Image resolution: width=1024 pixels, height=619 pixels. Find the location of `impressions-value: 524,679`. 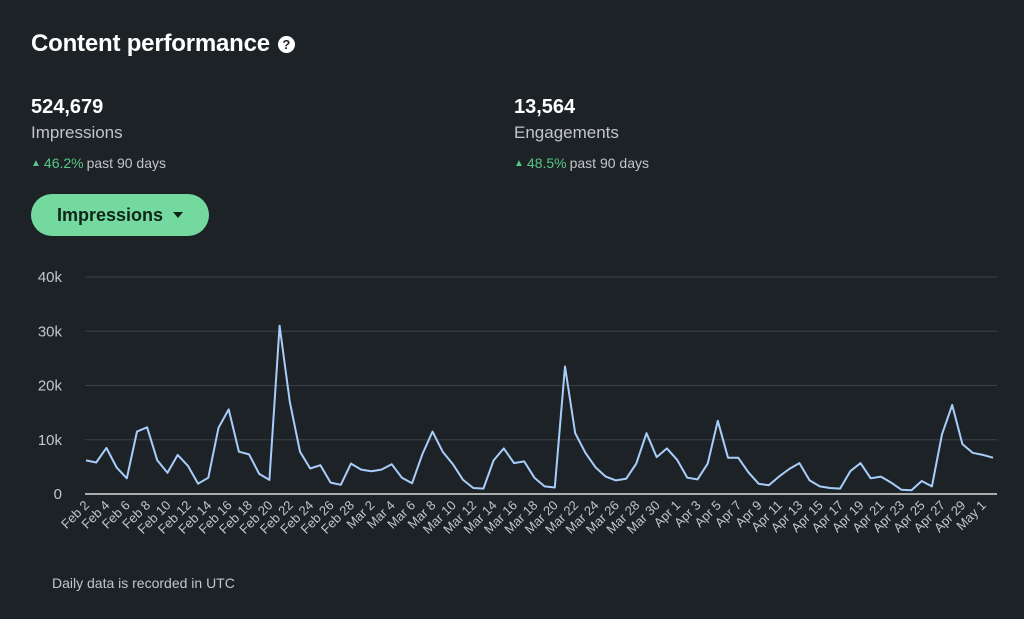

impressions-value: 524,679 is located at coordinates (67, 107).